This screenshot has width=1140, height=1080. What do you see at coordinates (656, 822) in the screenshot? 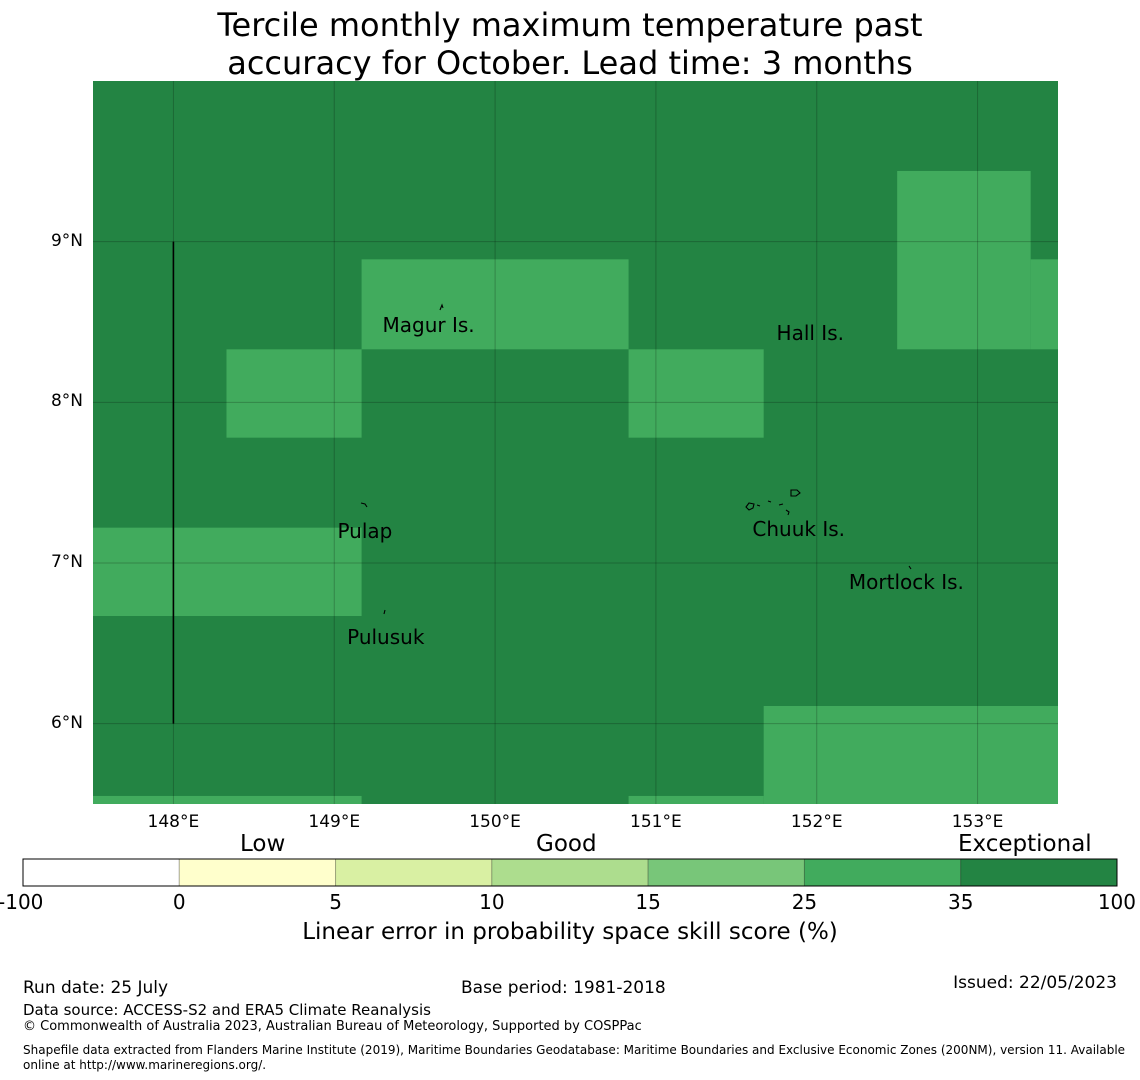
I see `longitude-tick-label: 151°E` at bounding box center [656, 822].